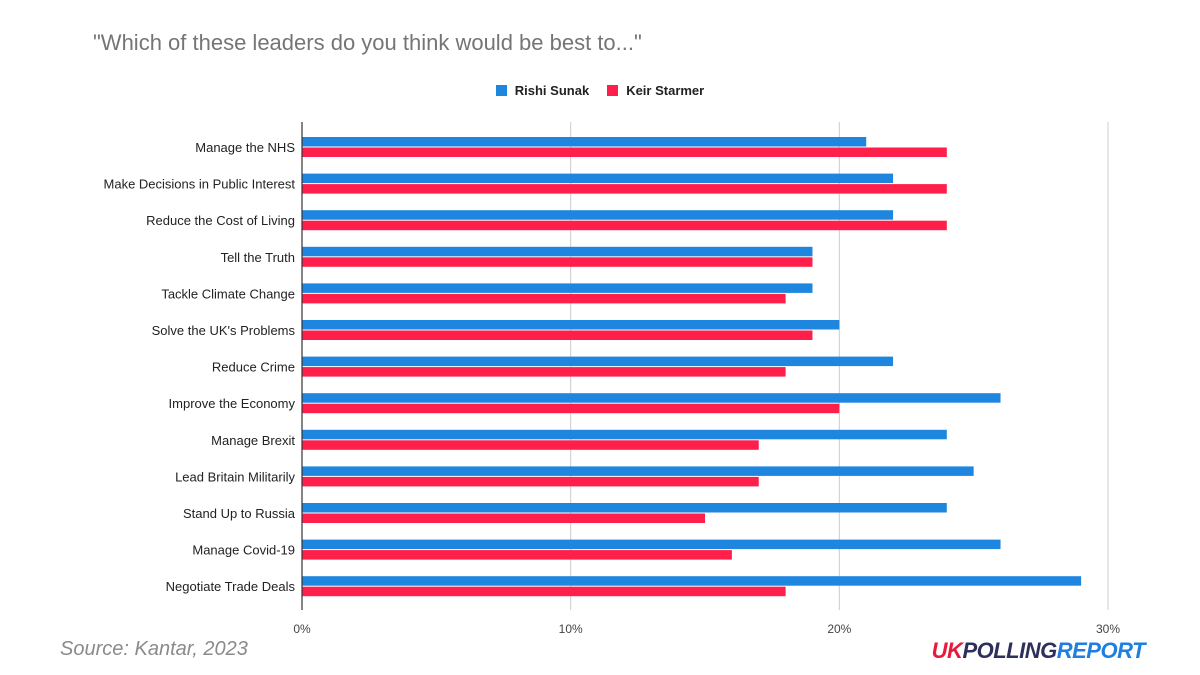  I want to click on logo-uk: UK, so click(947, 650).